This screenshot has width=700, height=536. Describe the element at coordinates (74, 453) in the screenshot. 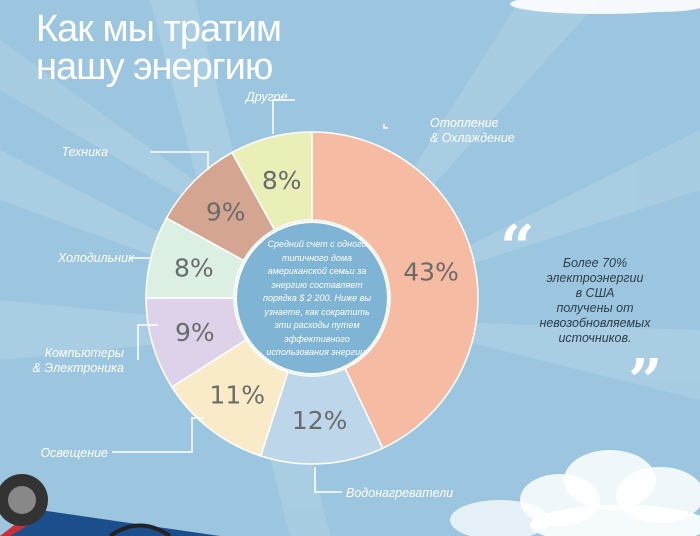

I see `slice-category-label: Освещение` at that location.